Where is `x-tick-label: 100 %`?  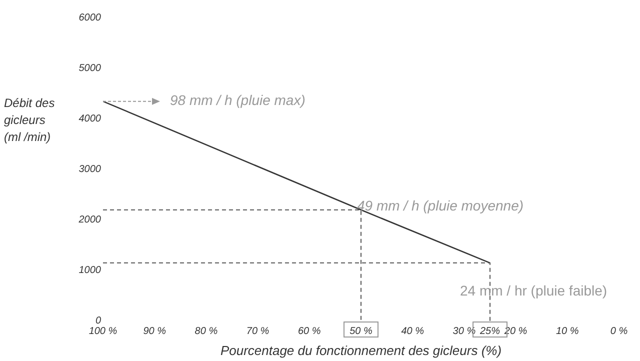 x-tick-label: 100 % is located at coordinates (103, 332).